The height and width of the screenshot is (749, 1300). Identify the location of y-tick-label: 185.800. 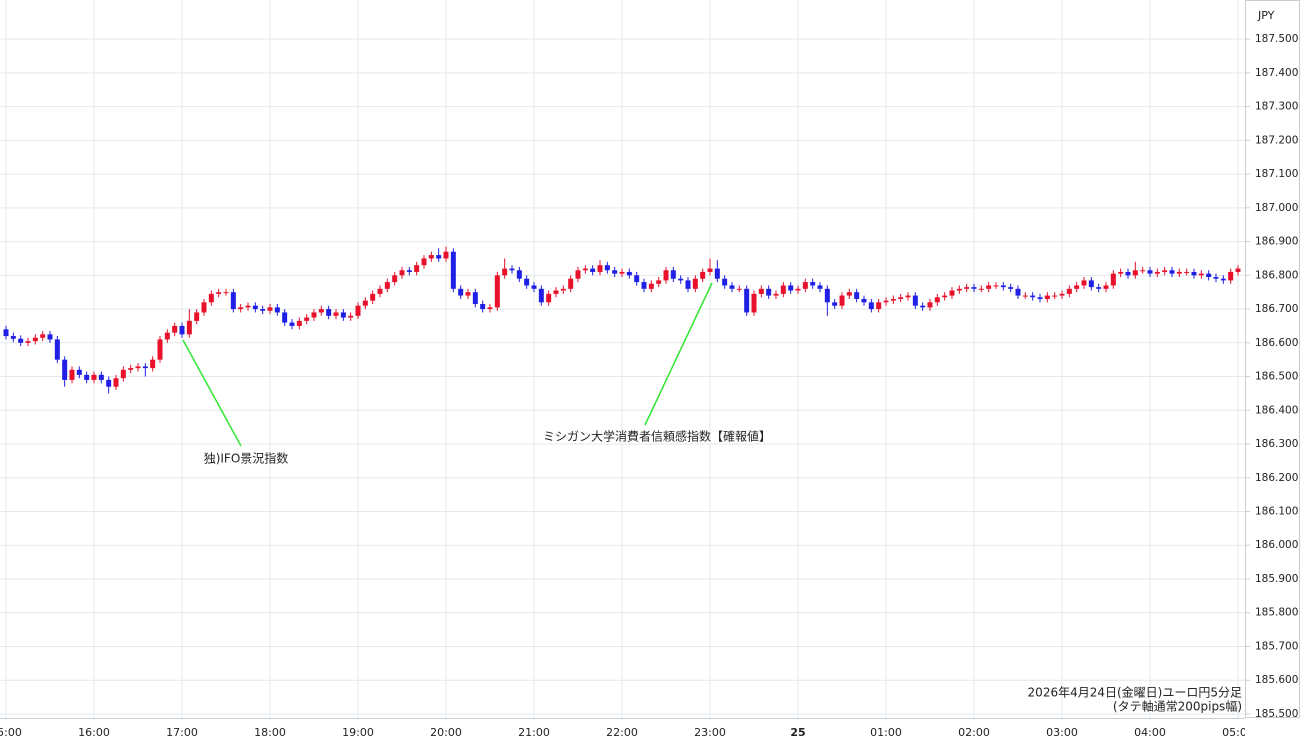
(1276, 613).